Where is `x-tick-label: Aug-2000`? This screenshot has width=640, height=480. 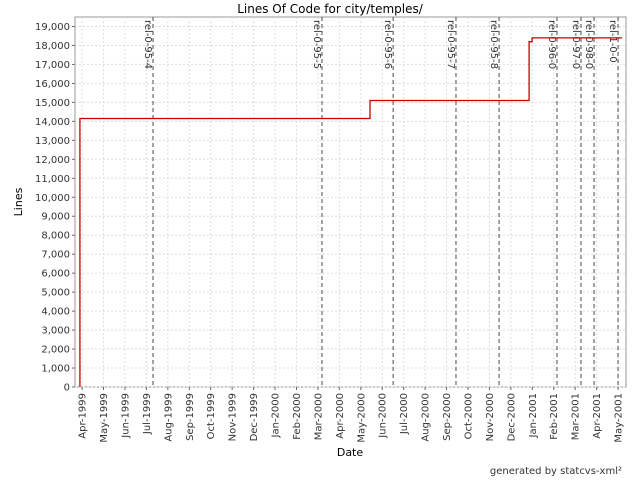 x-tick-label: Aug-2000 is located at coordinates (426, 417).